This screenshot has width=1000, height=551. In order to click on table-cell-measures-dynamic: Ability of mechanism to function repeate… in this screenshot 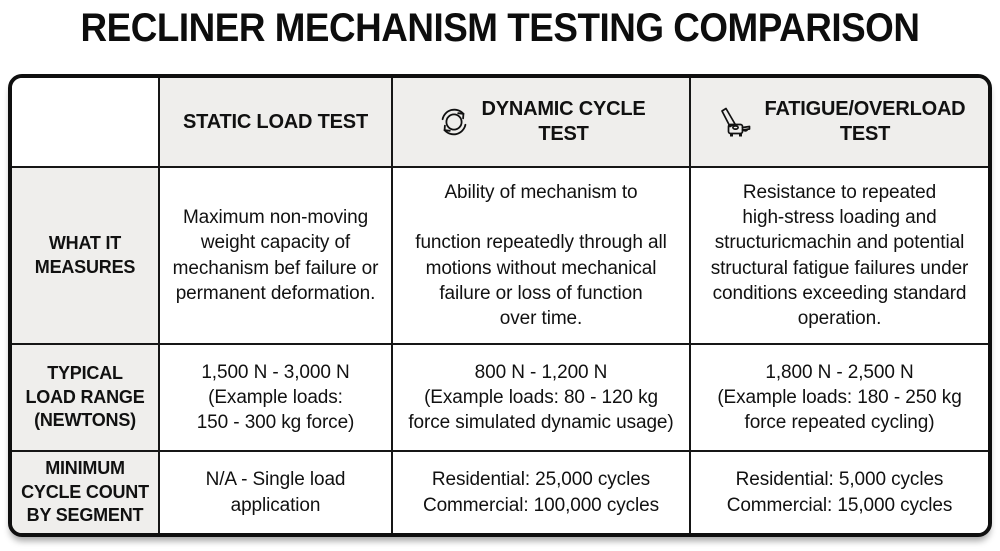, I will do `click(542, 256)`.